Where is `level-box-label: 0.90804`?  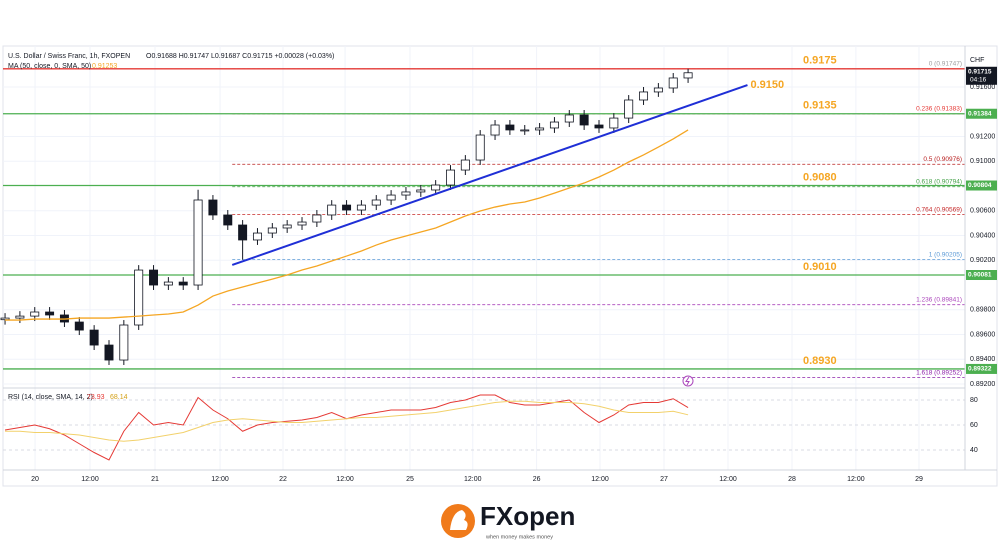
level-box-label: 0.90804 is located at coordinates (980, 185).